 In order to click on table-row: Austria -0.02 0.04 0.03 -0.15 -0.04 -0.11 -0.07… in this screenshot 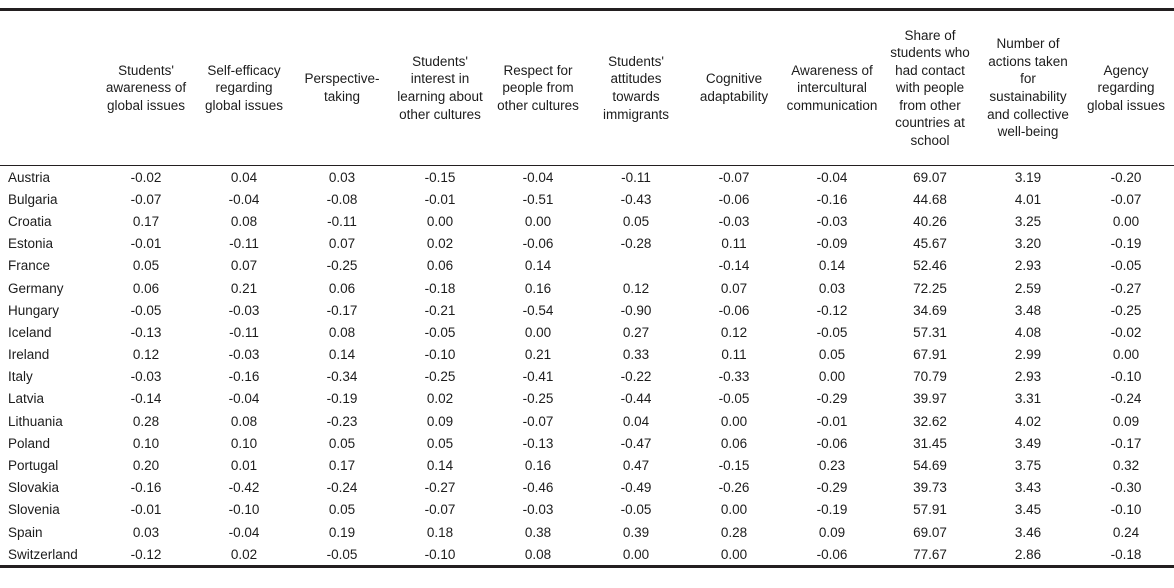, I will do `click(587, 177)`.